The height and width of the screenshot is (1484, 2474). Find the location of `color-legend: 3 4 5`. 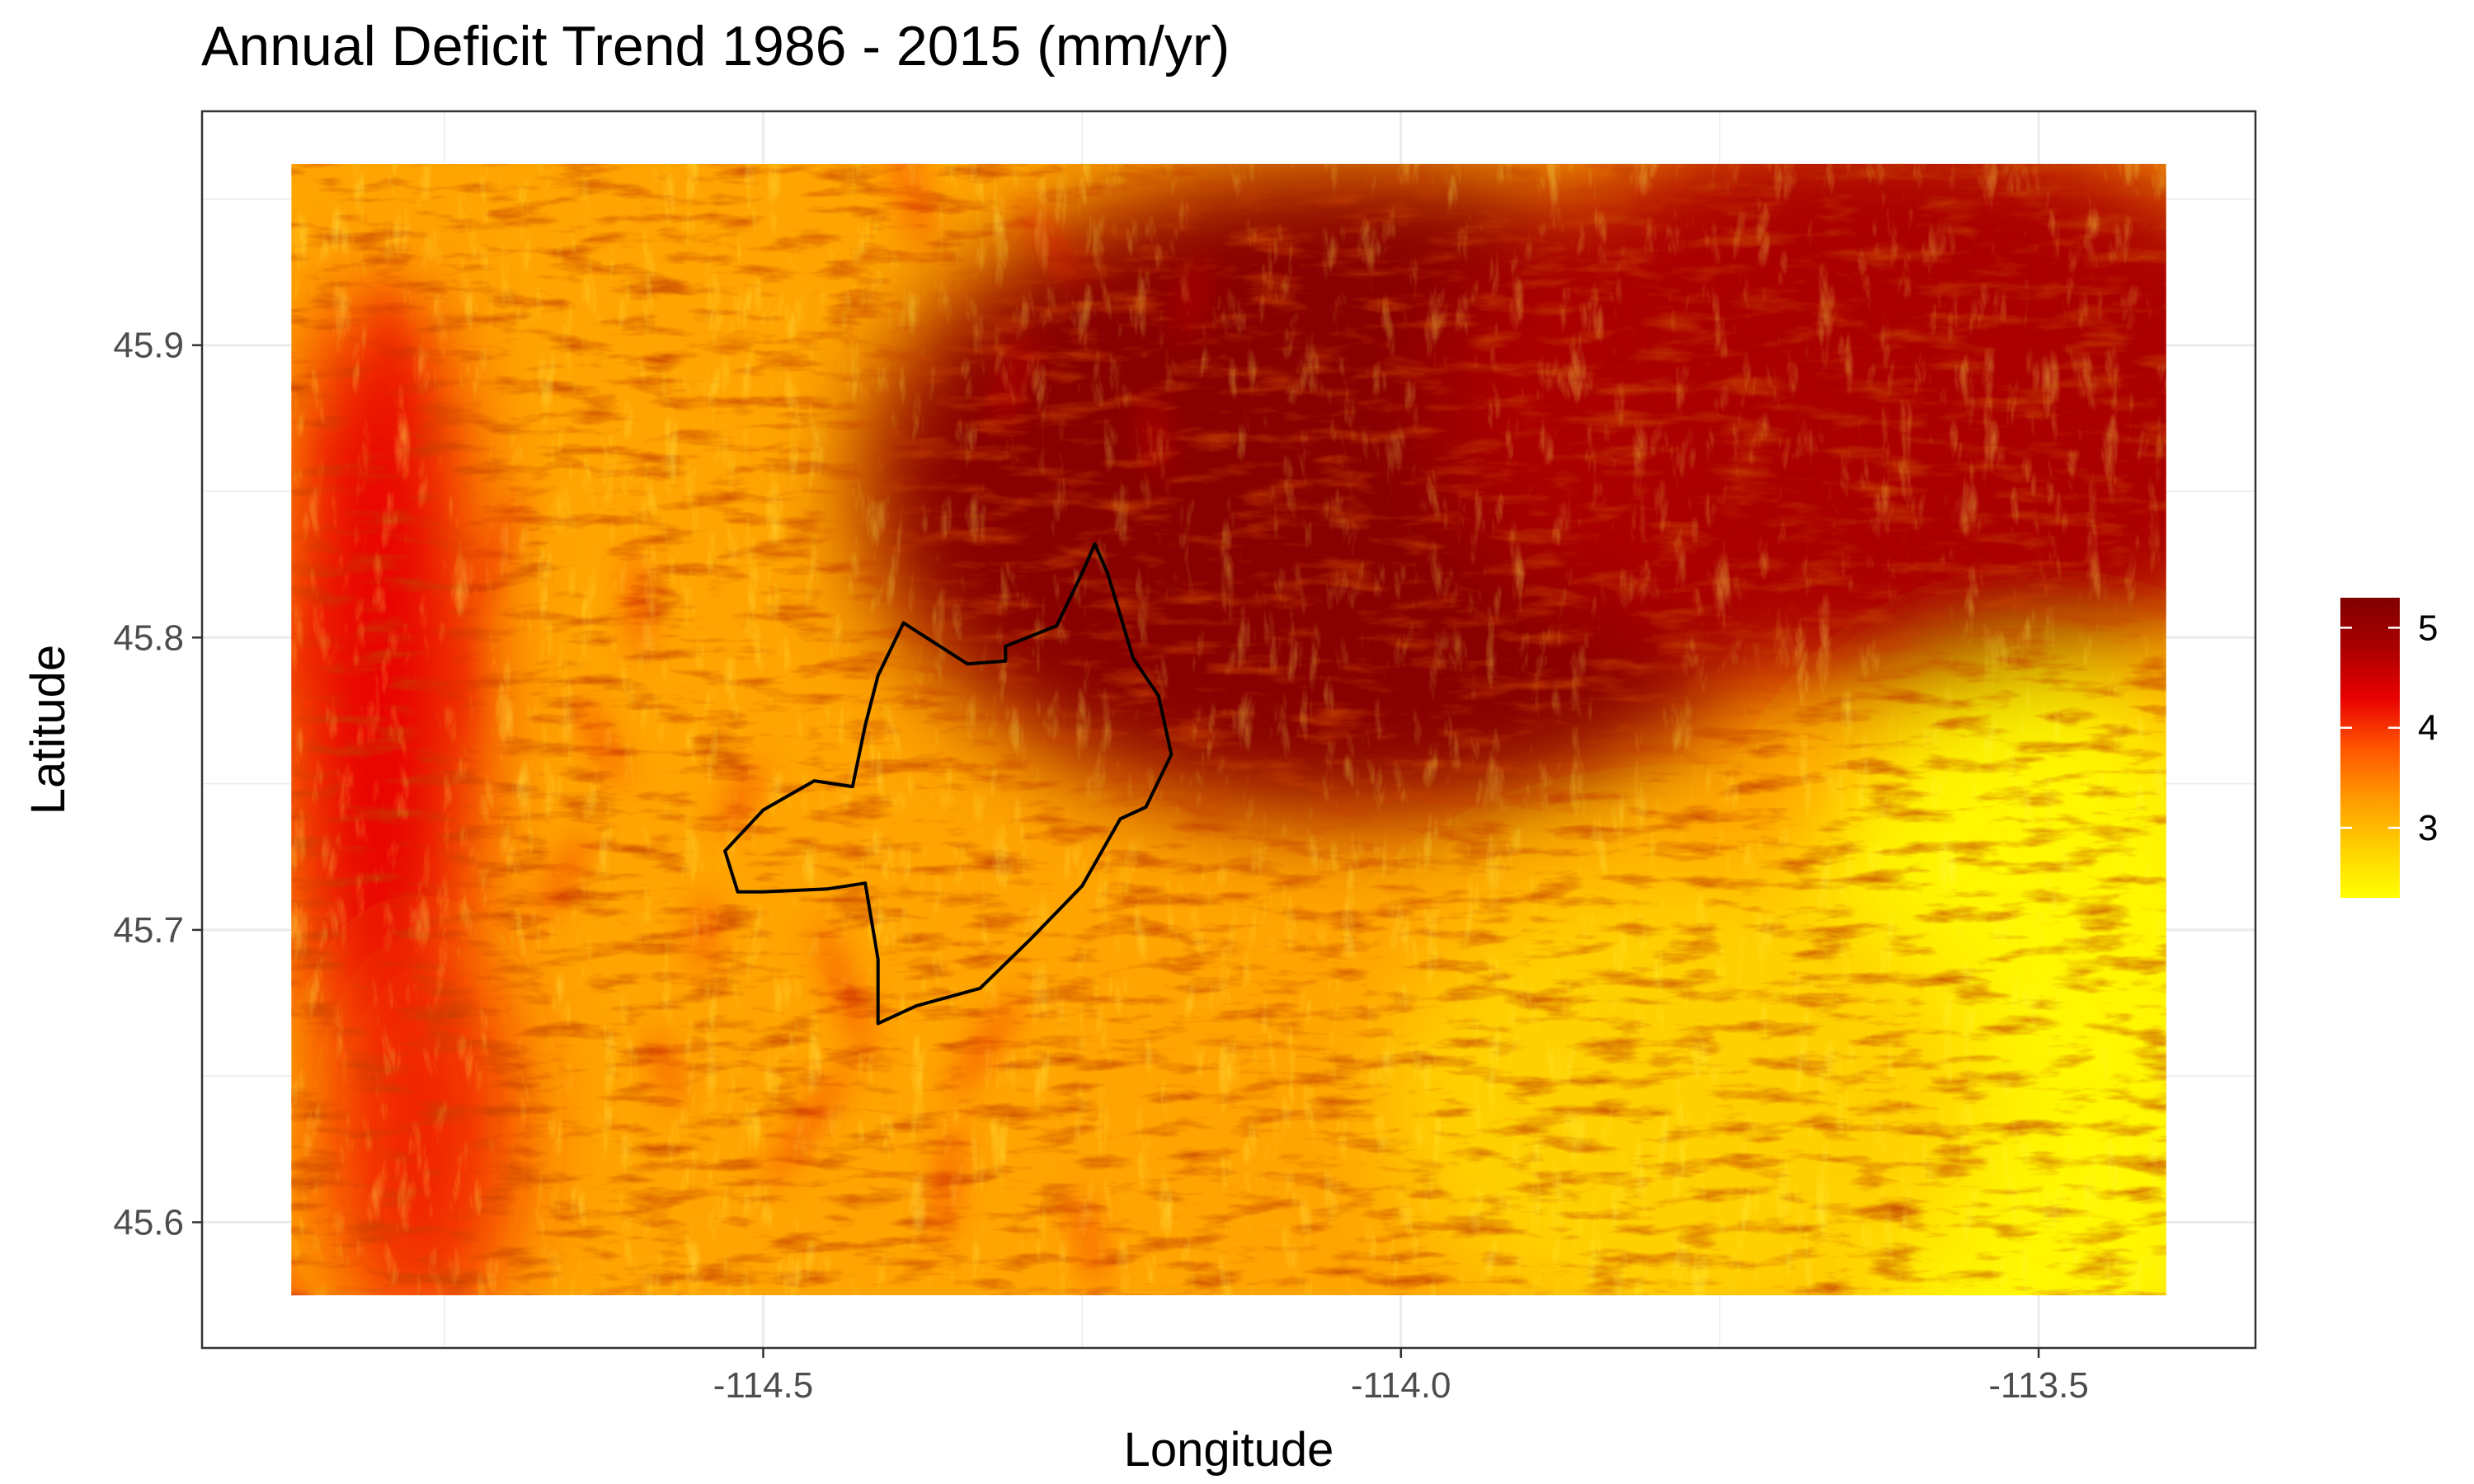

color-legend: 3 4 5 is located at coordinates (2389, 748).